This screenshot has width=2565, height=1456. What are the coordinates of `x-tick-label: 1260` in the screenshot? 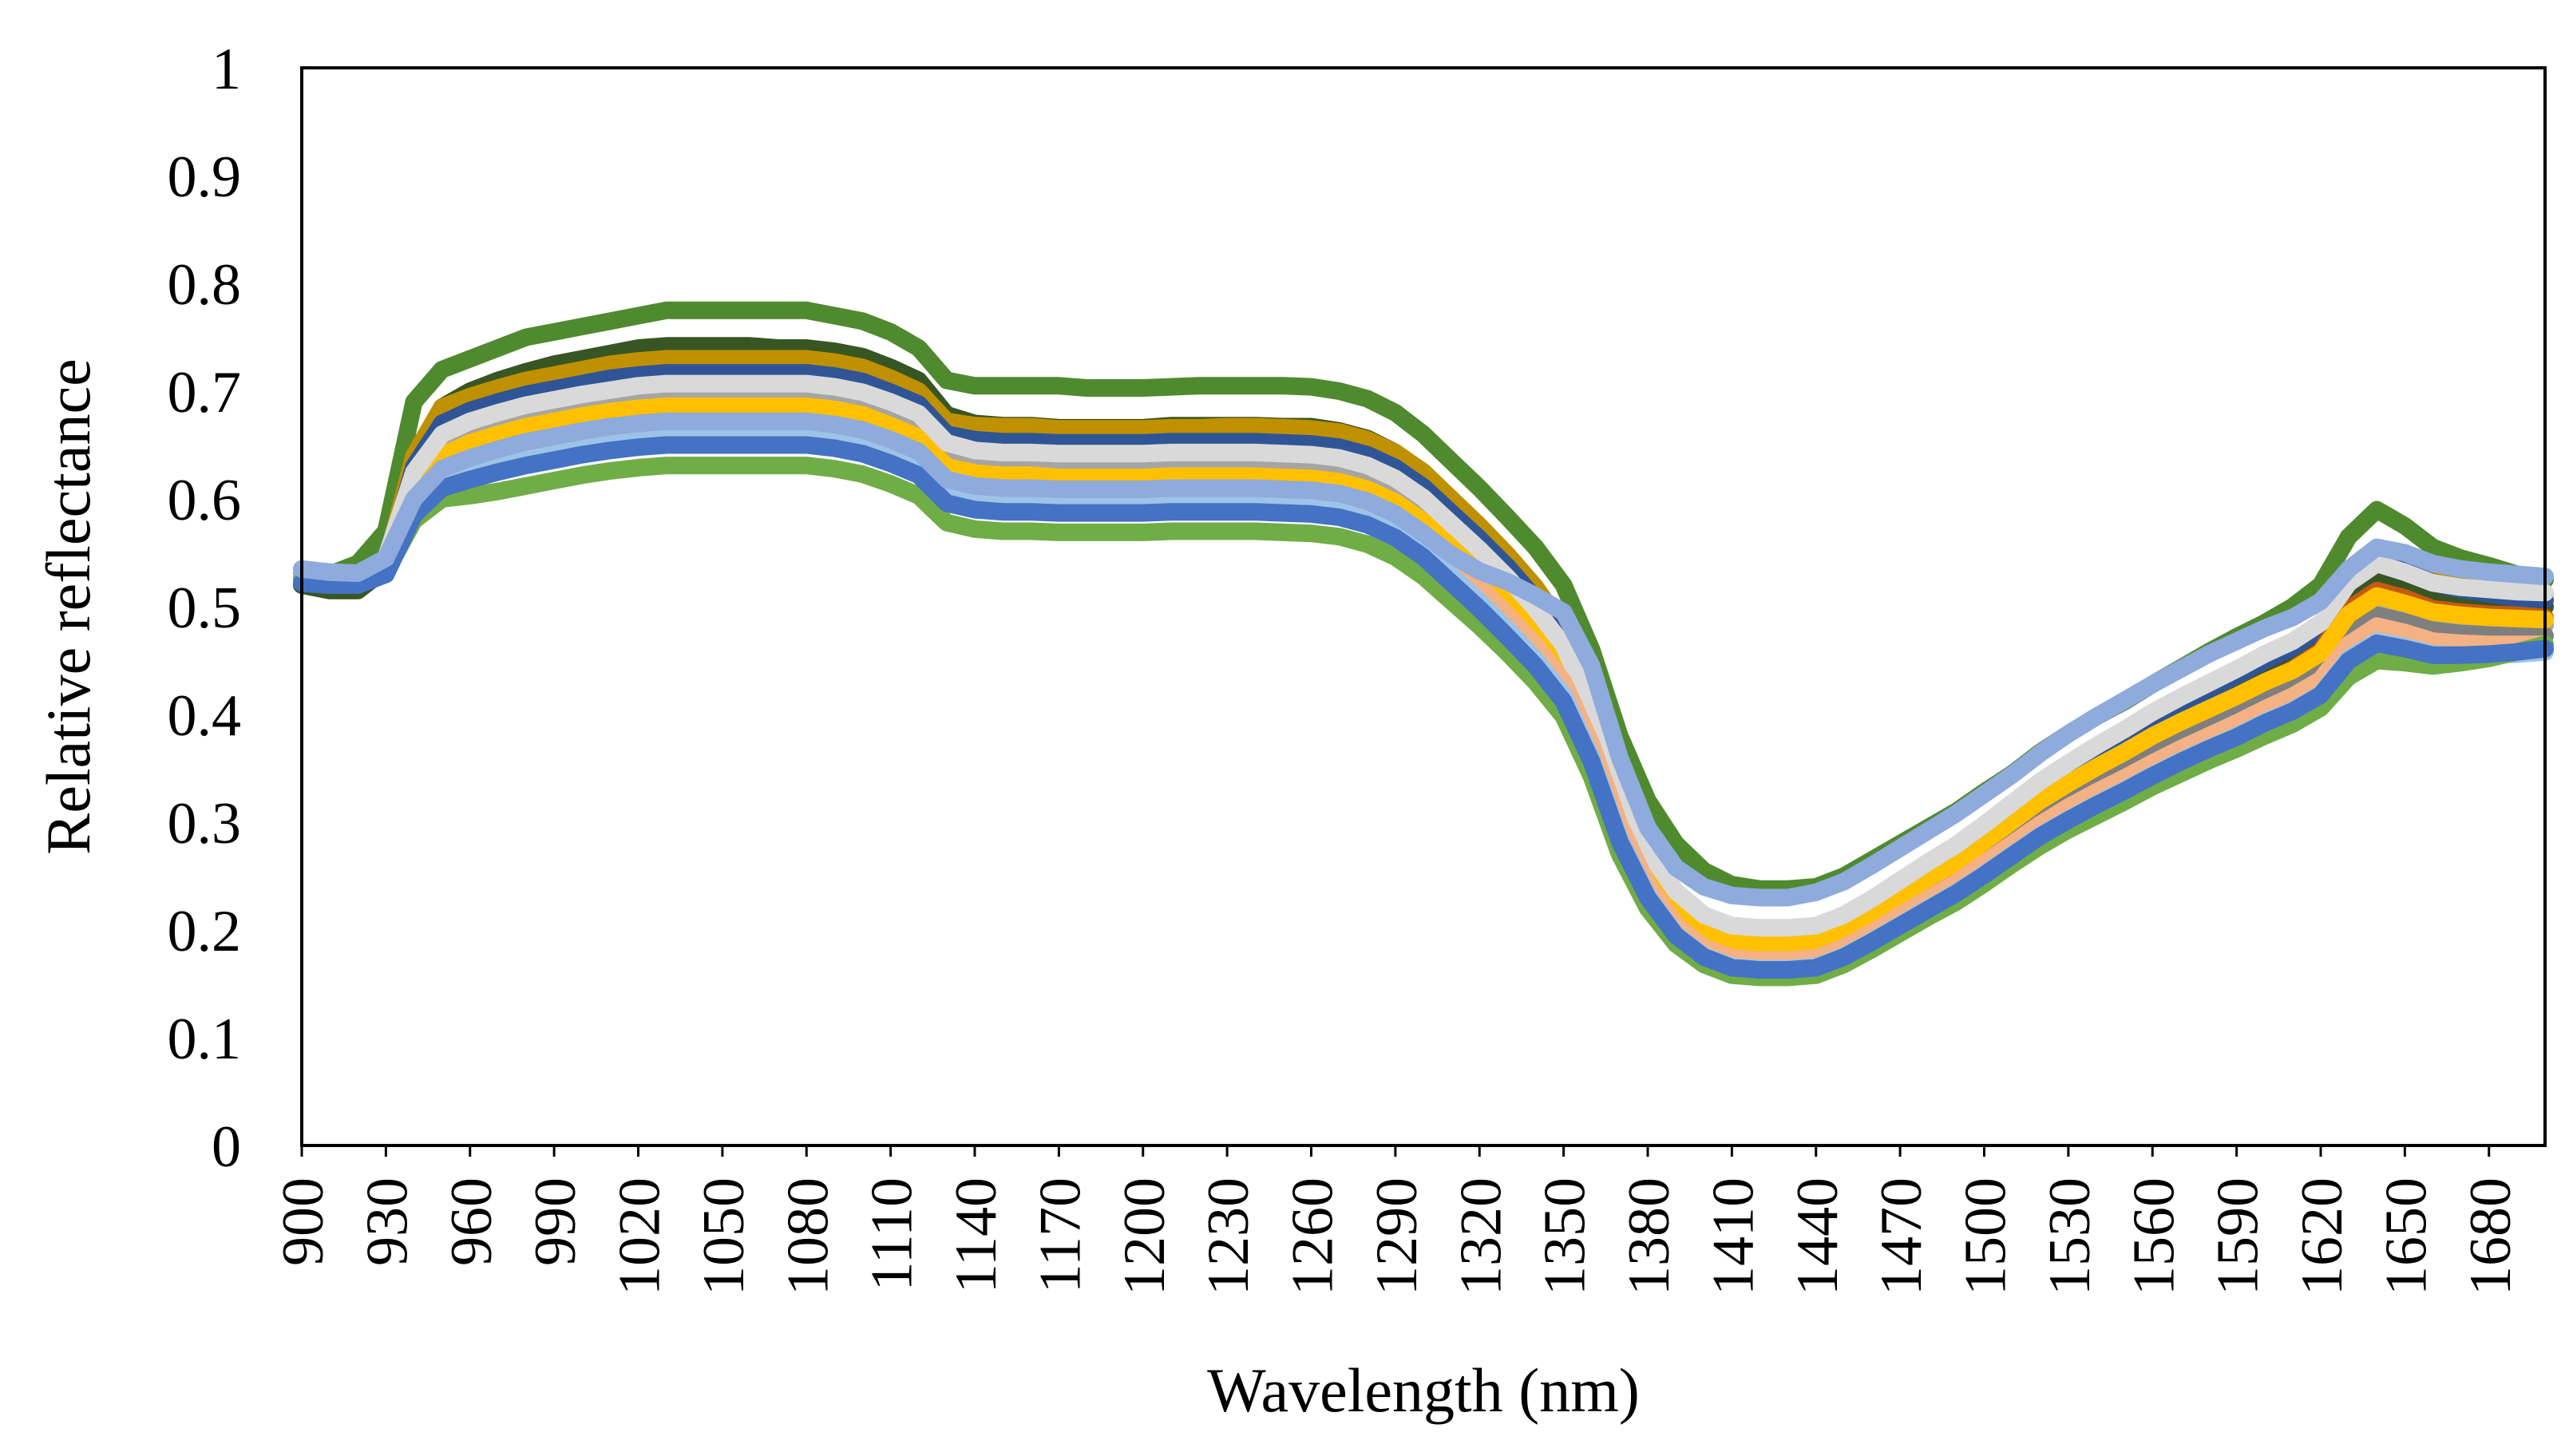 It's located at (1313, 1236).